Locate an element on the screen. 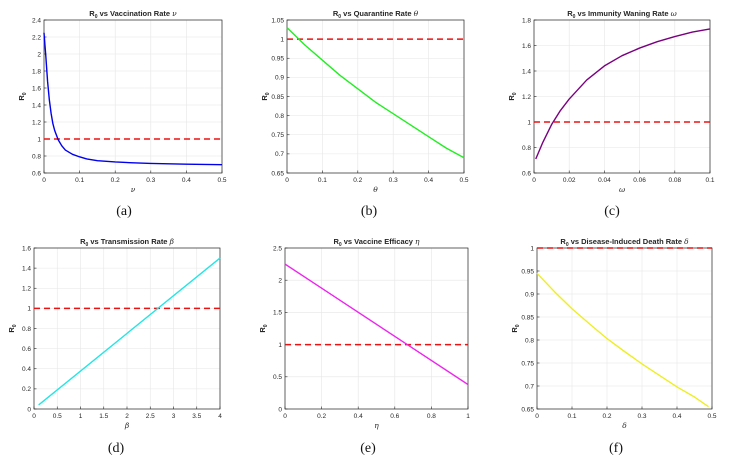  x-tick-label: 4 is located at coordinates (220, 416).